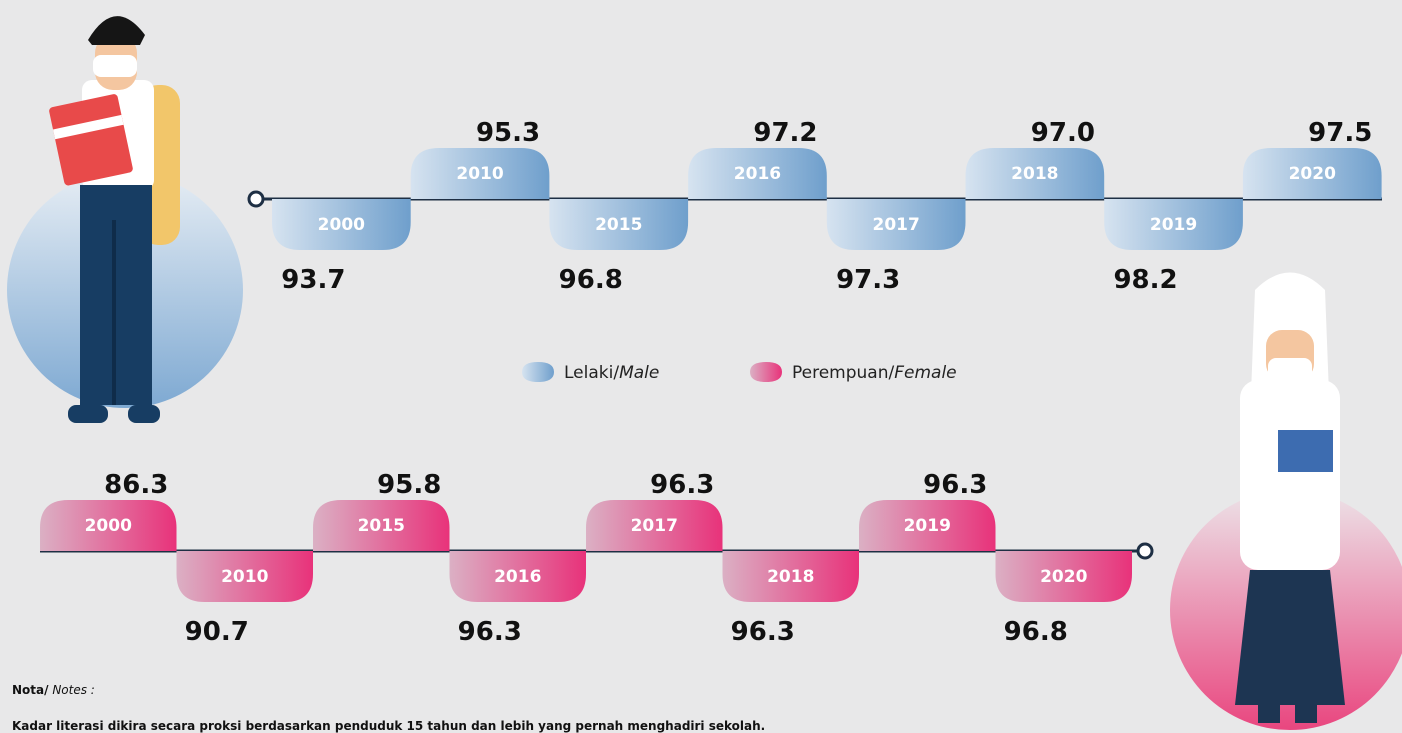 The width and height of the screenshot is (1402, 733). What do you see at coordinates (766, 372) in the screenshot?
I see `legend-swatch-female` at bounding box center [766, 372].